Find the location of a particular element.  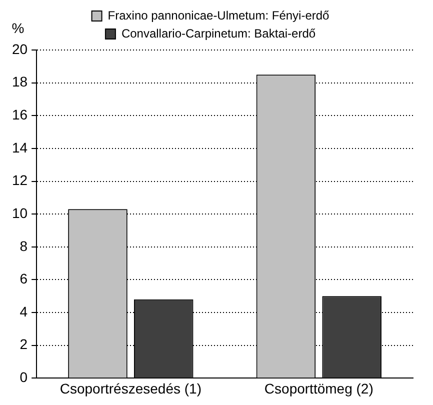

legend-label: Fraxino pannonicae-Ulmetum: Fényi-erdő is located at coordinates (219, 15).